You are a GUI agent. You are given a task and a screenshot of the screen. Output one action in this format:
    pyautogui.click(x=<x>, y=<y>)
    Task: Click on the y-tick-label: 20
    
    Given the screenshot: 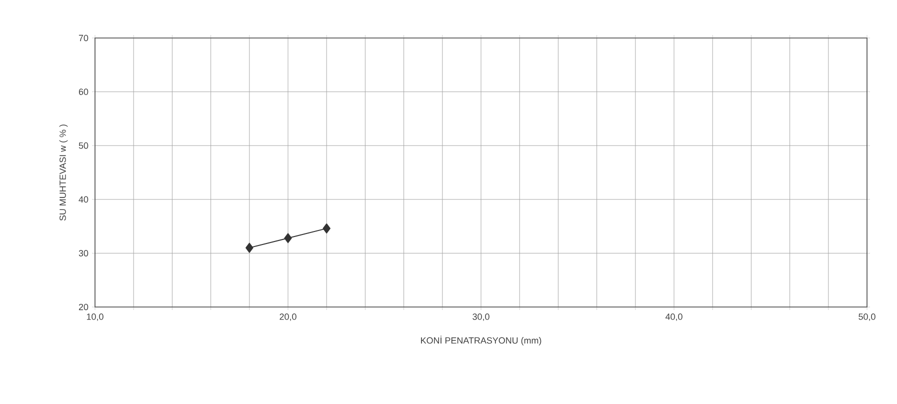 What is the action you would take?
    pyautogui.click(x=83, y=307)
    